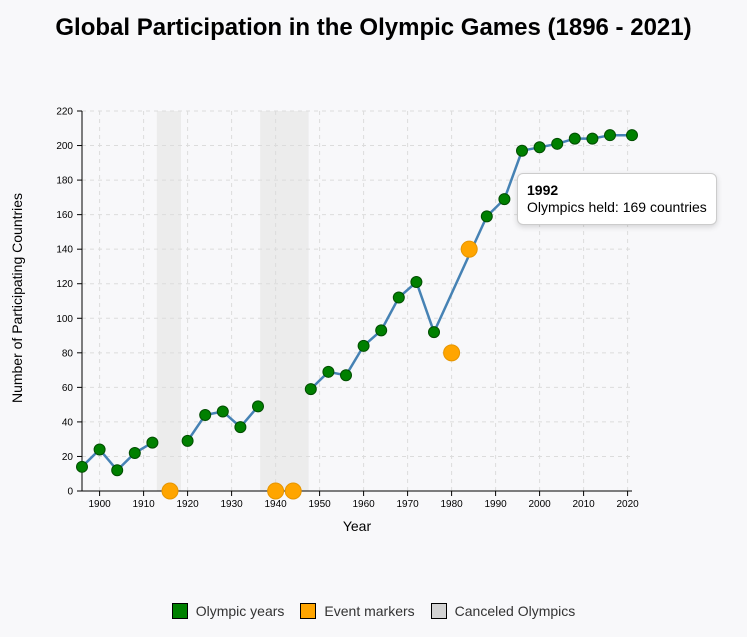 Image resolution: width=747 pixels, height=637 pixels. I want to click on x-tick-label: 1990, so click(495, 504).